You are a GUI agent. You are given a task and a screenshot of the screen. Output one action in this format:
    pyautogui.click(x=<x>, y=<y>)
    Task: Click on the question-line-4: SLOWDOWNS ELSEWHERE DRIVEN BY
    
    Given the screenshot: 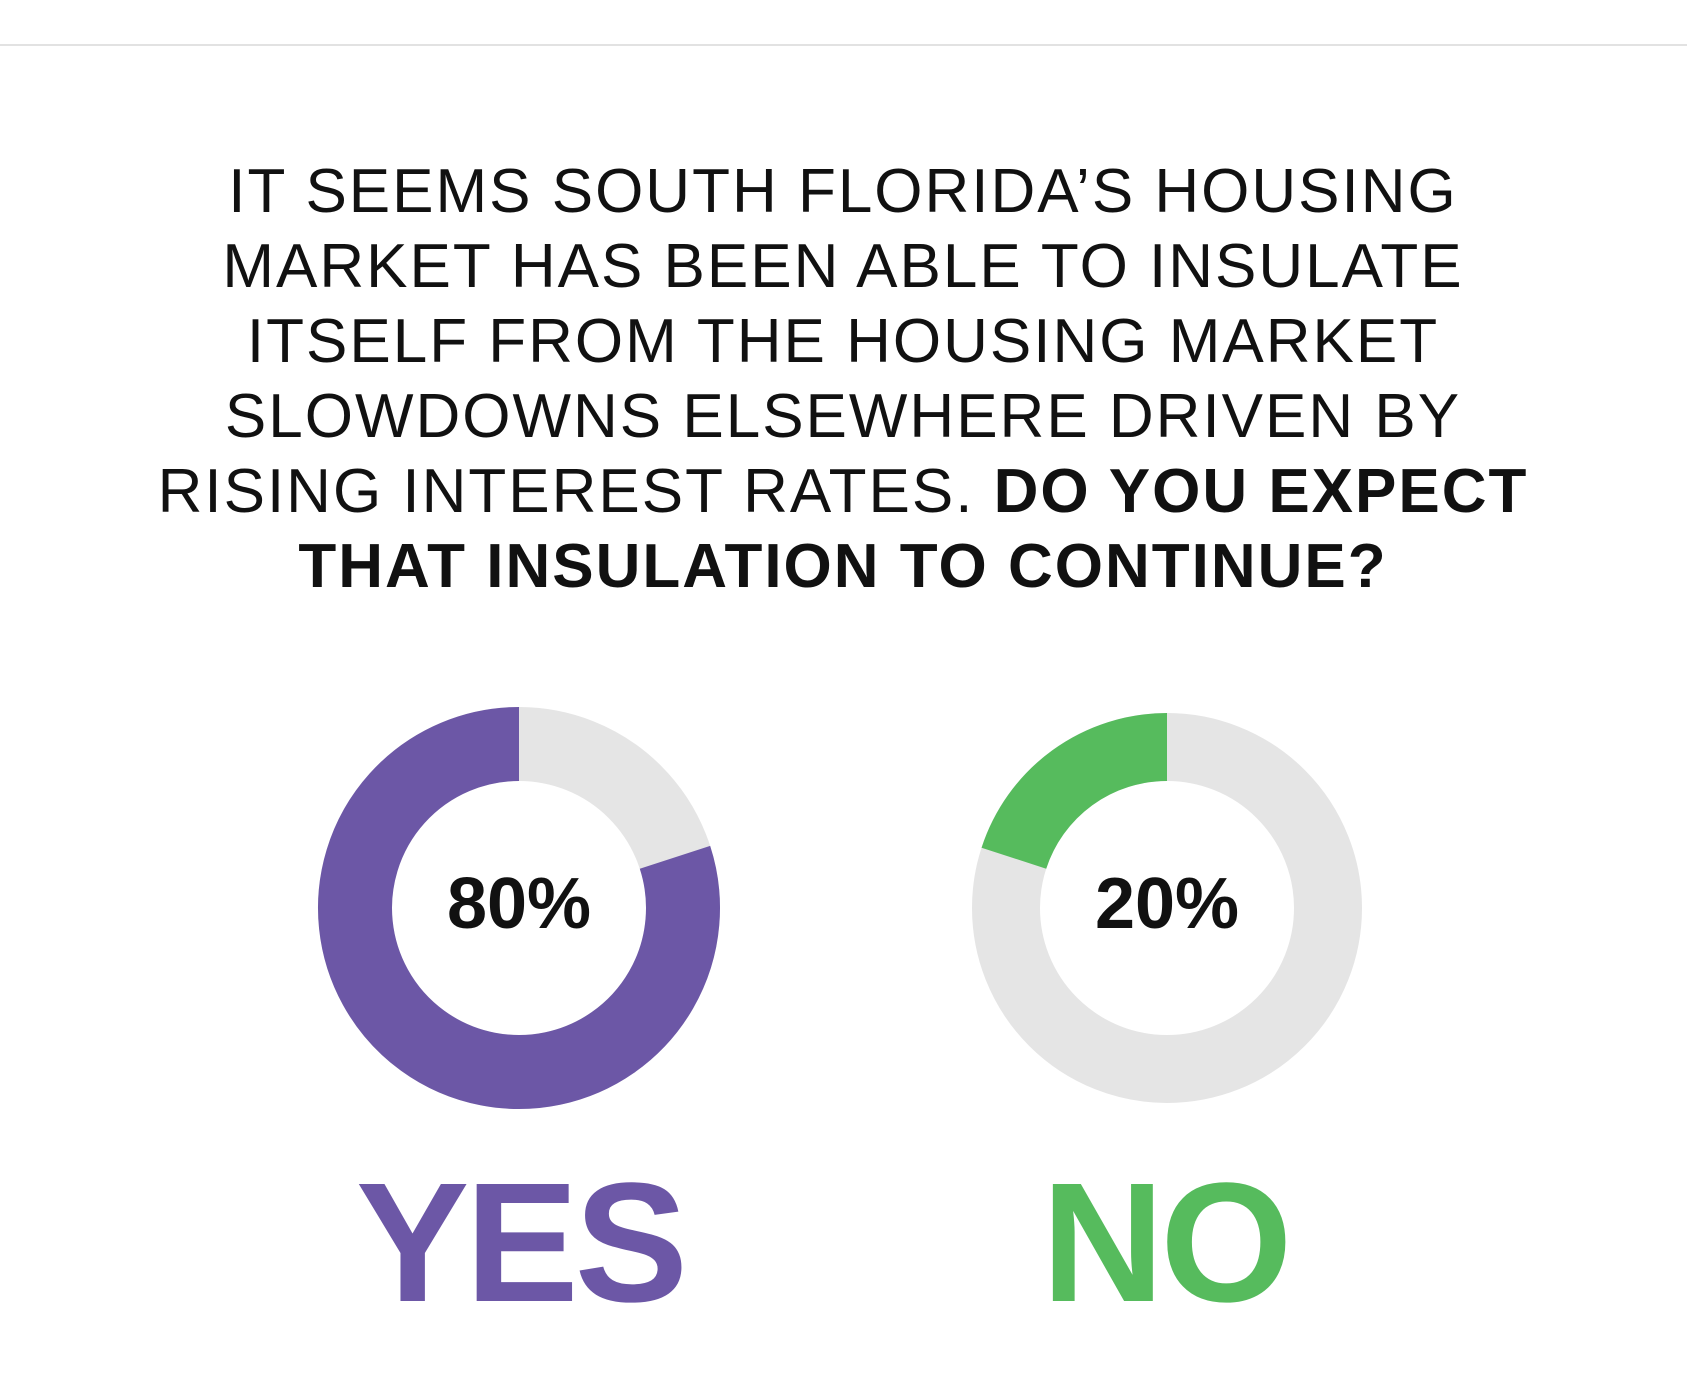 What is the action you would take?
    pyautogui.click(x=843, y=416)
    